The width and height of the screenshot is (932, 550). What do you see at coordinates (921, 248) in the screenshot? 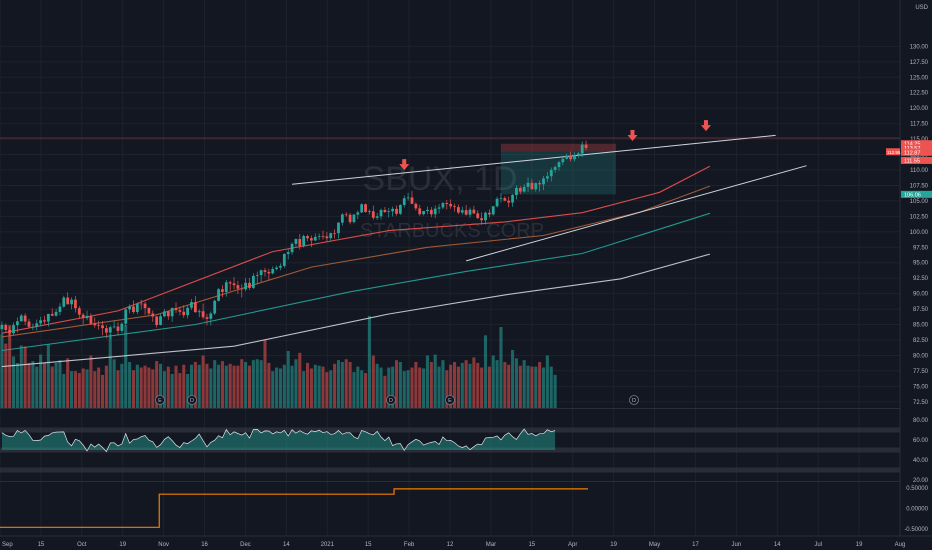
I see `price-tick-label: 97.50` at bounding box center [921, 248].